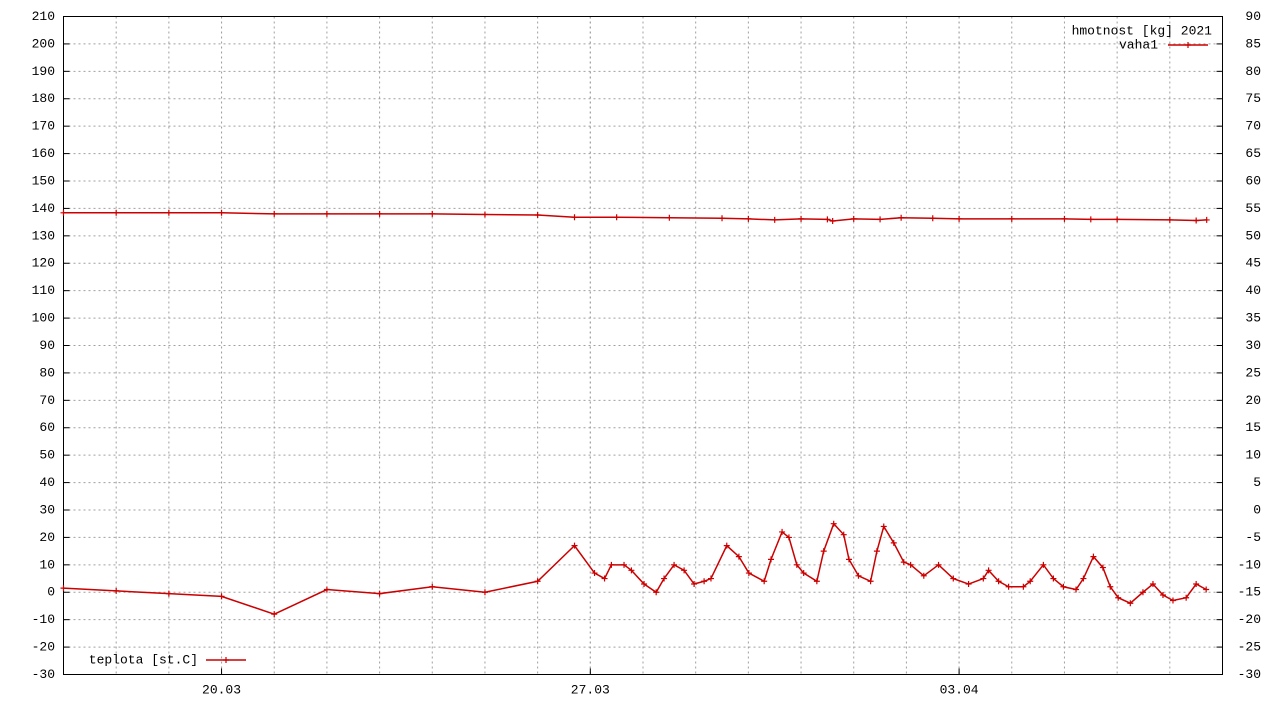 The image size is (1280, 720). Describe the element at coordinates (47, 482) in the screenshot. I see `y-tick-label: 40` at that location.